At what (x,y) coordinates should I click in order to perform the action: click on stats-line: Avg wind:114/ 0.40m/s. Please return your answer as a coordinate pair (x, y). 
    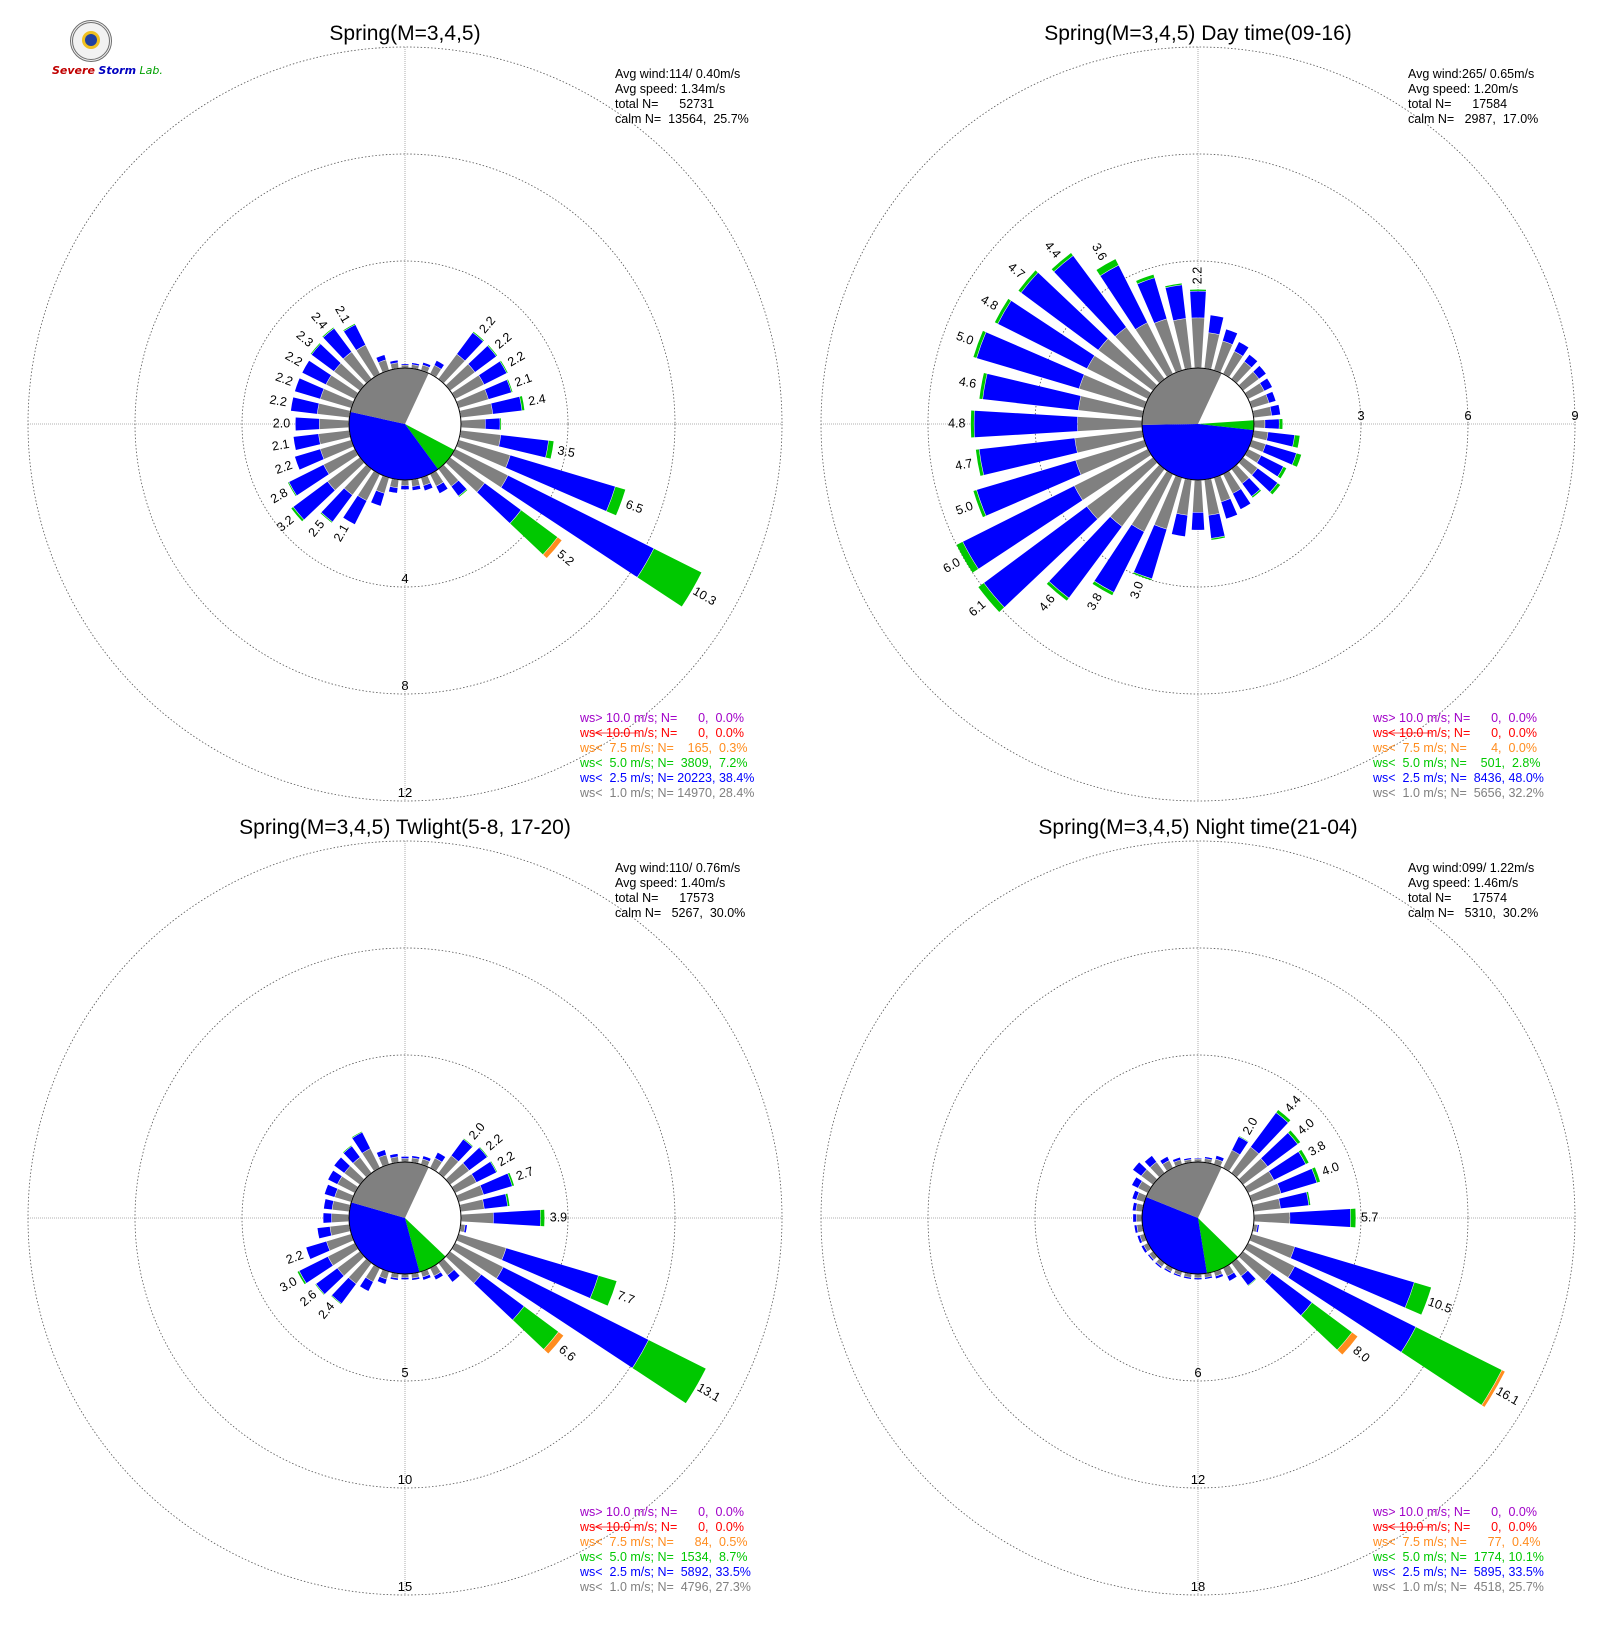
    Looking at the image, I should click on (677, 74).